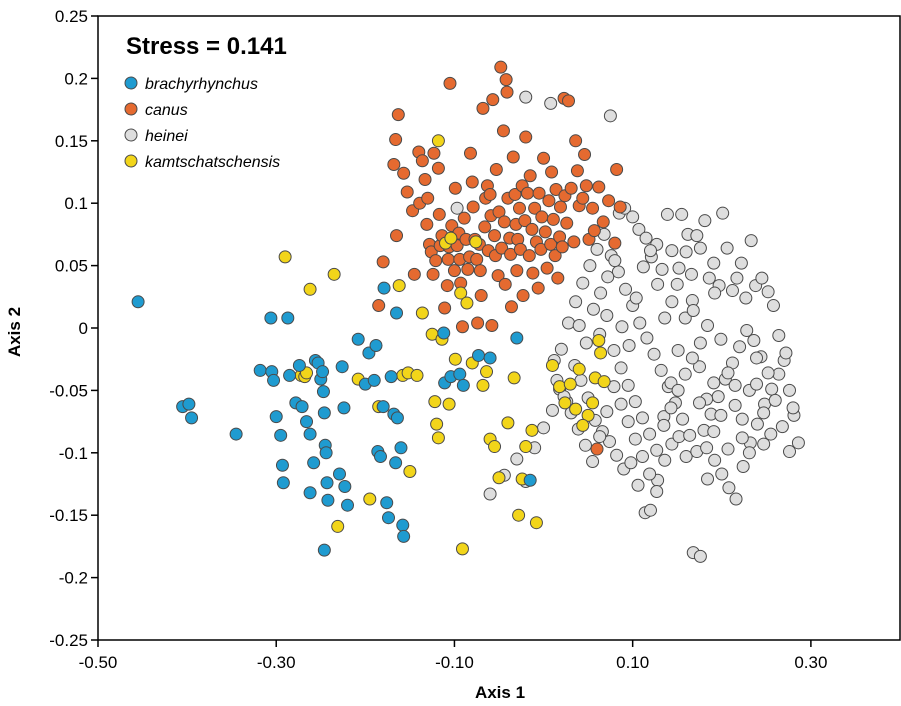  I want to click on y-tick-label: 0, so click(83, 328).